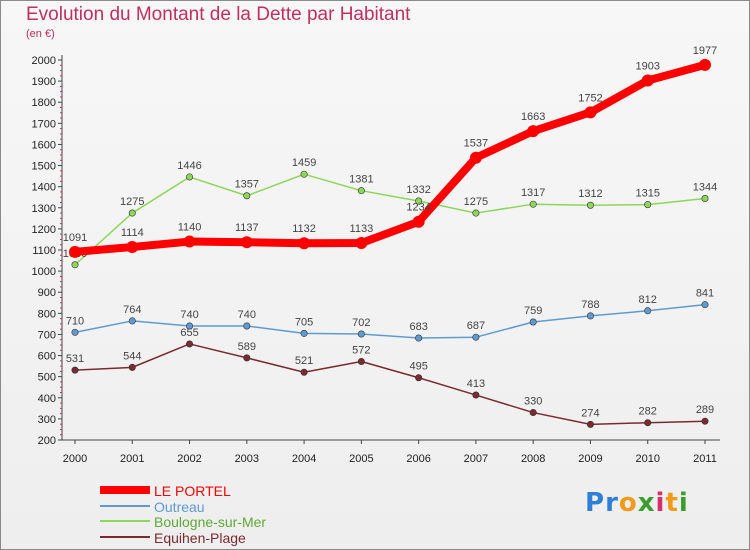 Image resolution: width=750 pixels, height=550 pixels. Describe the element at coordinates (132, 233) in the screenshot. I see `data-label: 1114` at that location.